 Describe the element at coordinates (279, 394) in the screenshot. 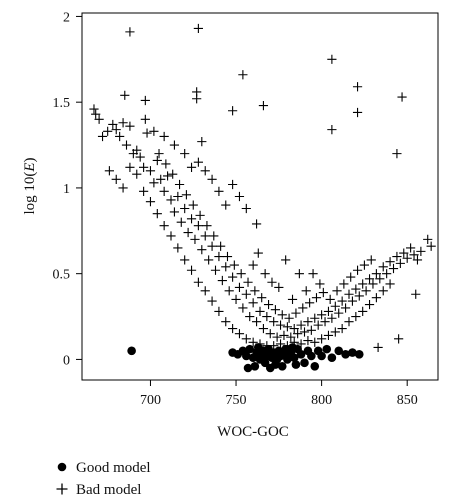

I see `x-axis: 700 750 800 850` at that location.